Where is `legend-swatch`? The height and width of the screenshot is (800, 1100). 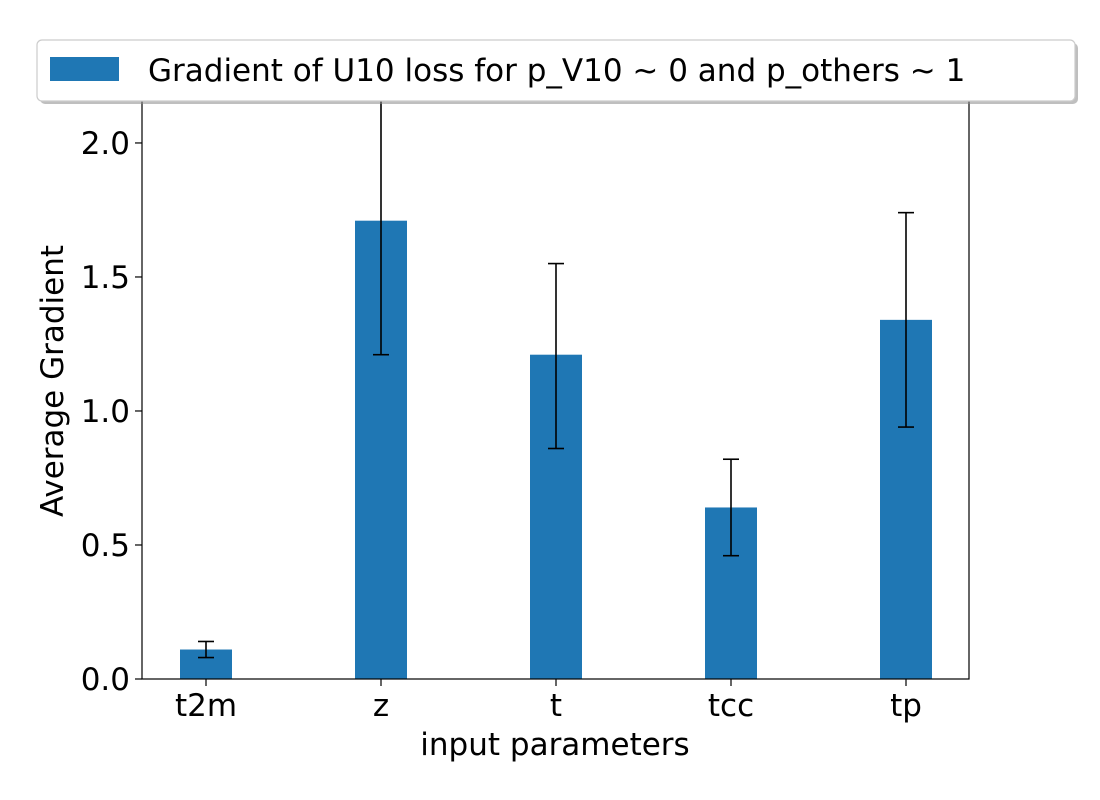
legend-swatch is located at coordinates (84, 69).